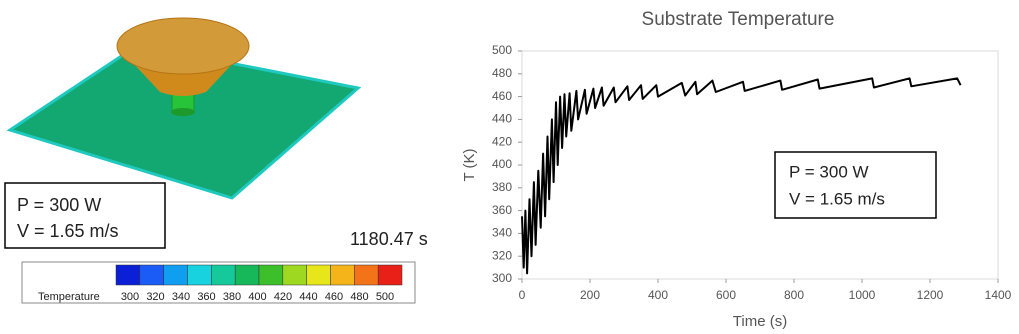 This screenshot has width=1019, height=334. I want to click on colorbar-label: 400, so click(257, 297).